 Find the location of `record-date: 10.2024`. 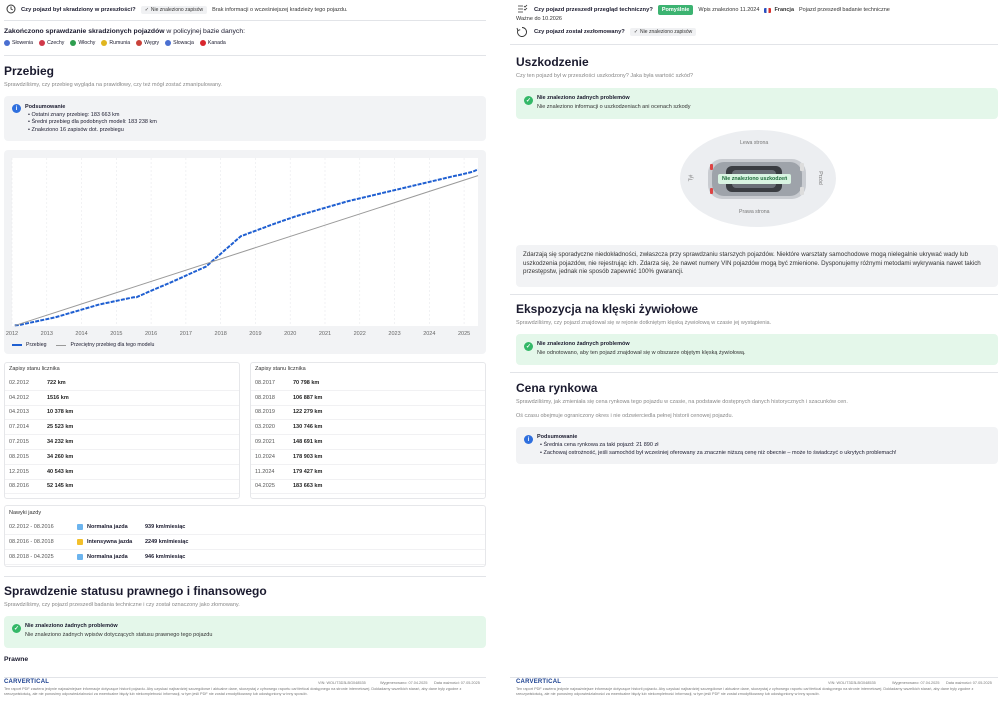

record-date: 10.2024 is located at coordinates (265, 456).